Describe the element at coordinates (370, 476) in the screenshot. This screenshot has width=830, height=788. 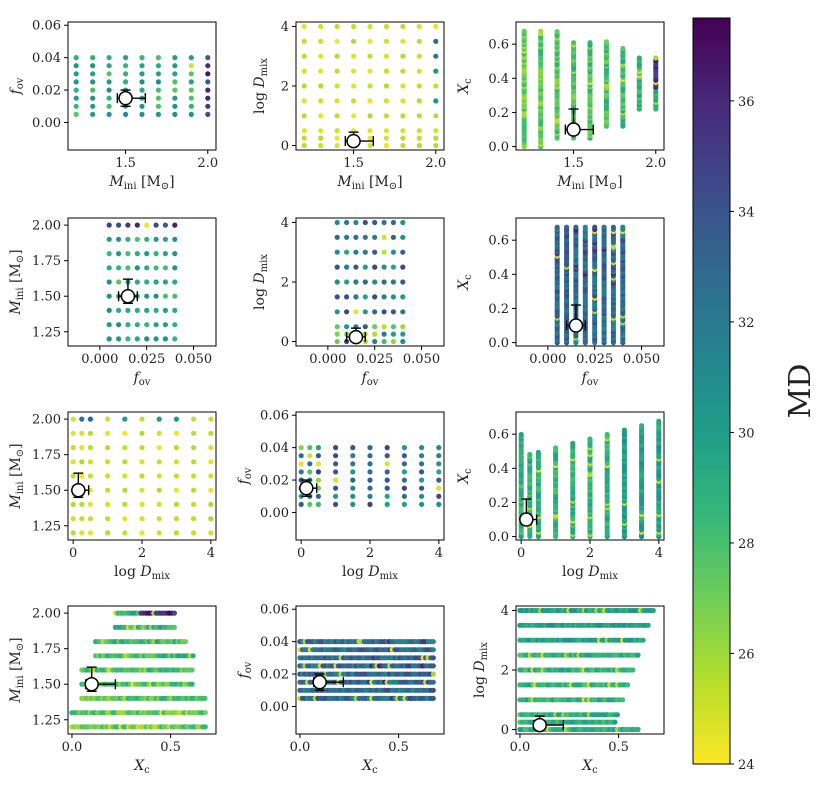
I see `scatter-points` at that location.